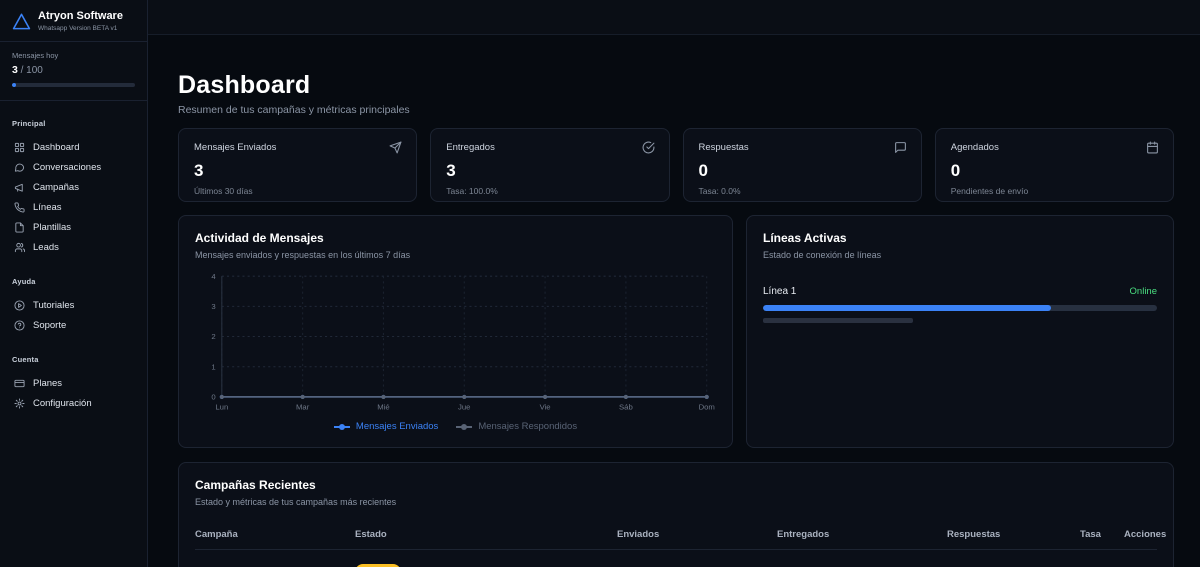 The width and height of the screenshot is (1200, 567). Describe the element at coordinates (213, 336) in the screenshot. I see `svg-text: 2` at that location.